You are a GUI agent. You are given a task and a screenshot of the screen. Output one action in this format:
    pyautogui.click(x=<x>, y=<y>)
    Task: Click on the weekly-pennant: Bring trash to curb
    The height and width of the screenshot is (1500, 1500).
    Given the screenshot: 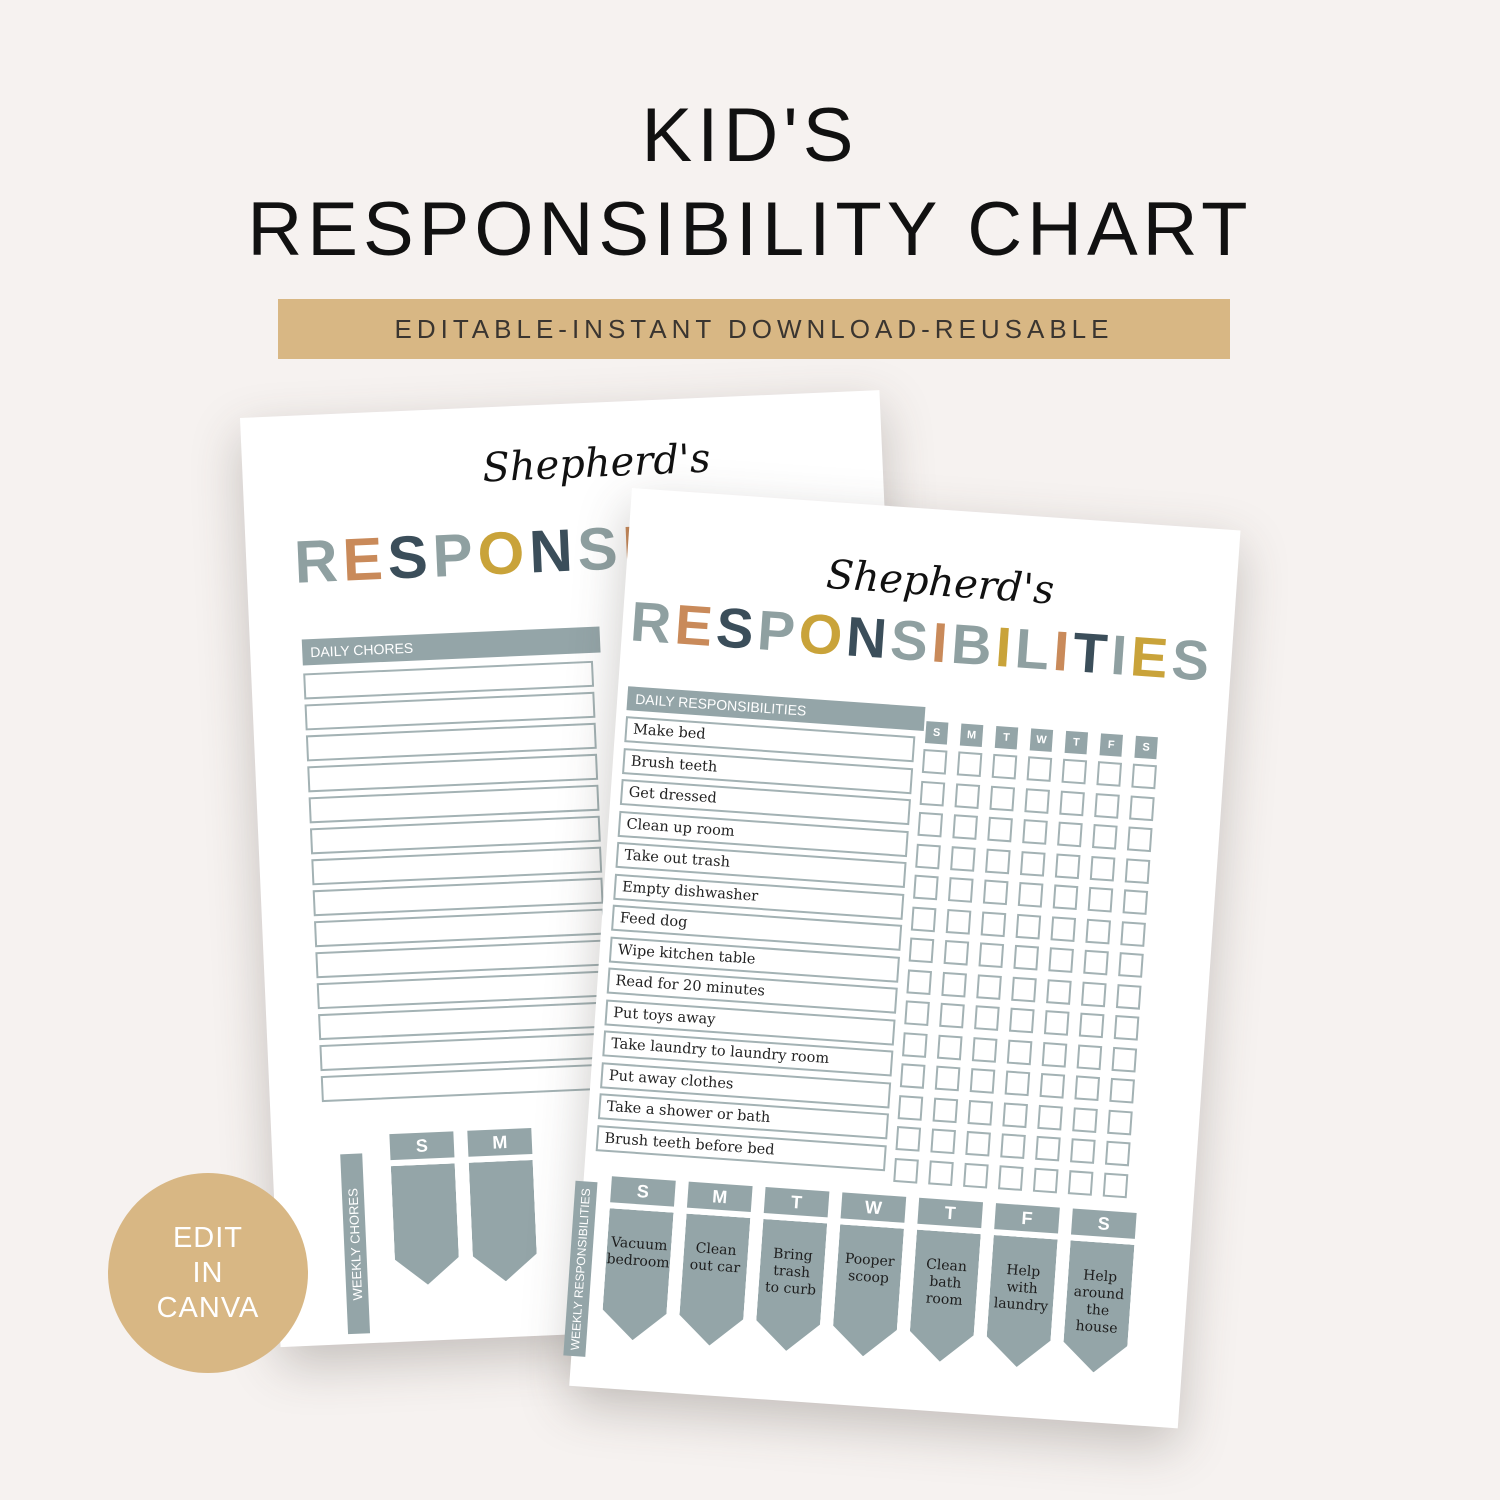 What is the action you would take?
    pyautogui.click(x=790, y=1286)
    